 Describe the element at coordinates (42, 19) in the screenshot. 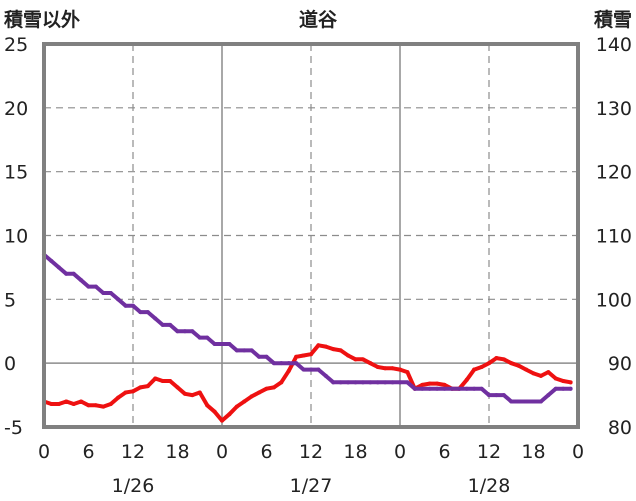

I see `left-axis-label: 積雪以外` at that location.